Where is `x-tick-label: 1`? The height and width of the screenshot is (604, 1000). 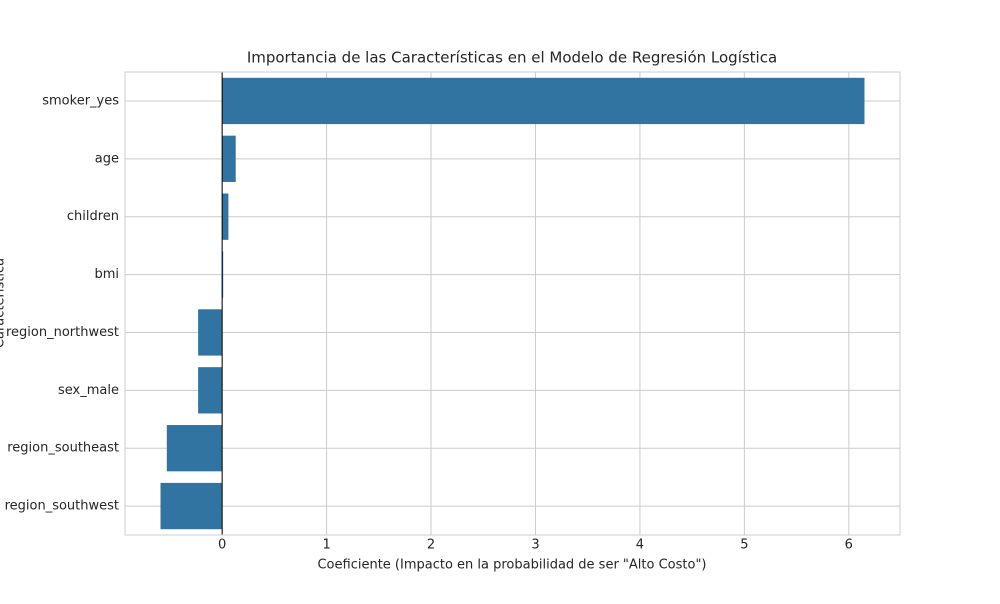
x-tick-label: 1 is located at coordinates (326, 545).